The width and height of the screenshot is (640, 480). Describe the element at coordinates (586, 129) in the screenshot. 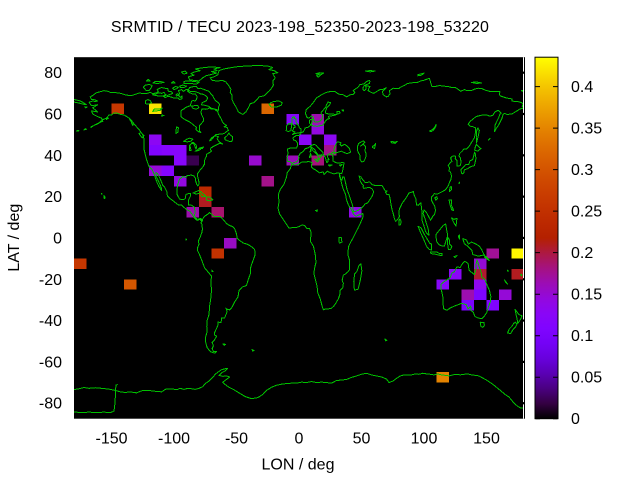

I see `svg-text: 0.35` at that location.